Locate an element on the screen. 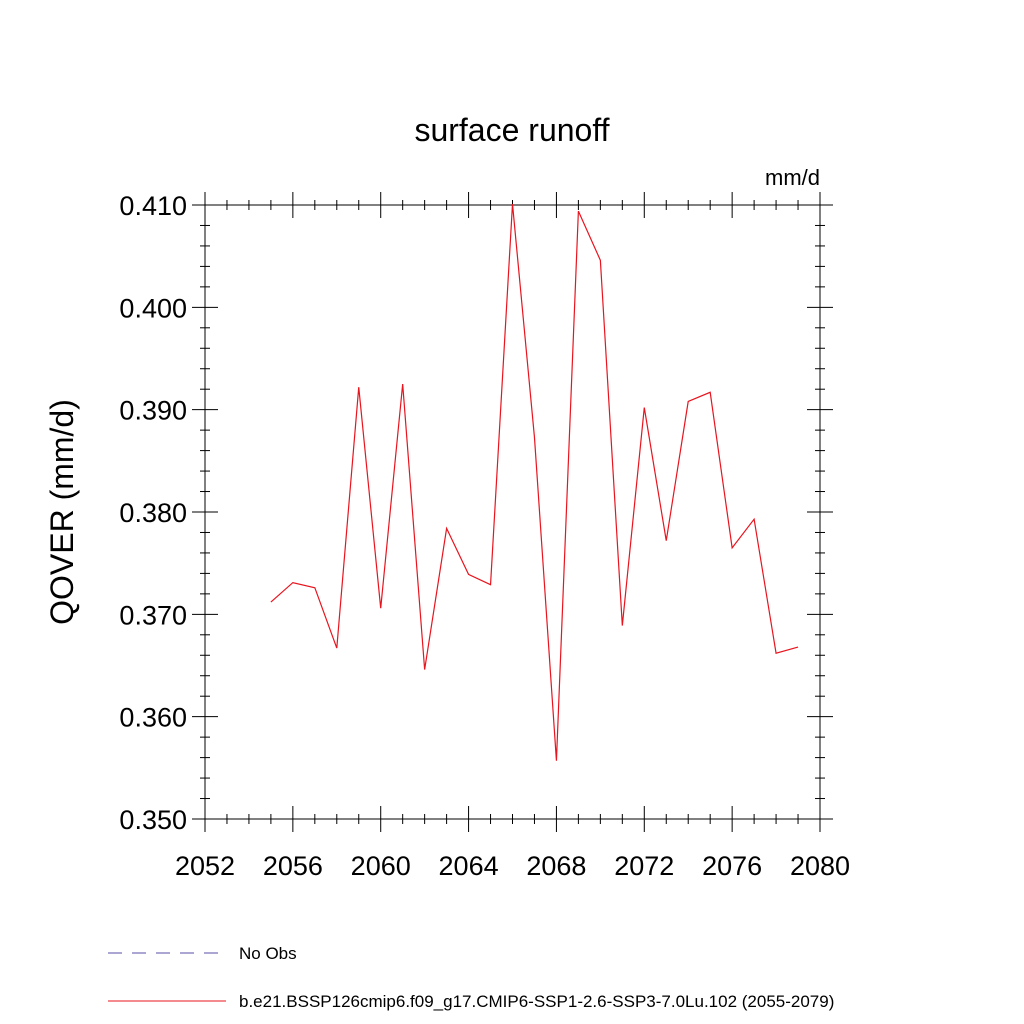  x-tick-label: 2076 is located at coordinates (732, 866).